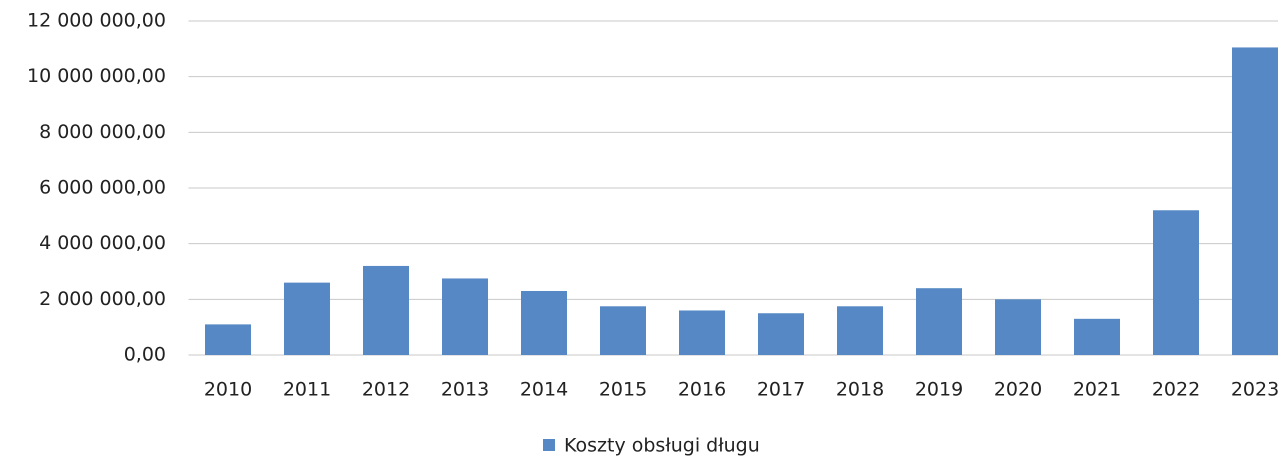 This screenshot has width=1278, height=460. I want to click on legend-label: Koszty obsługi długu, so click(662, 446).